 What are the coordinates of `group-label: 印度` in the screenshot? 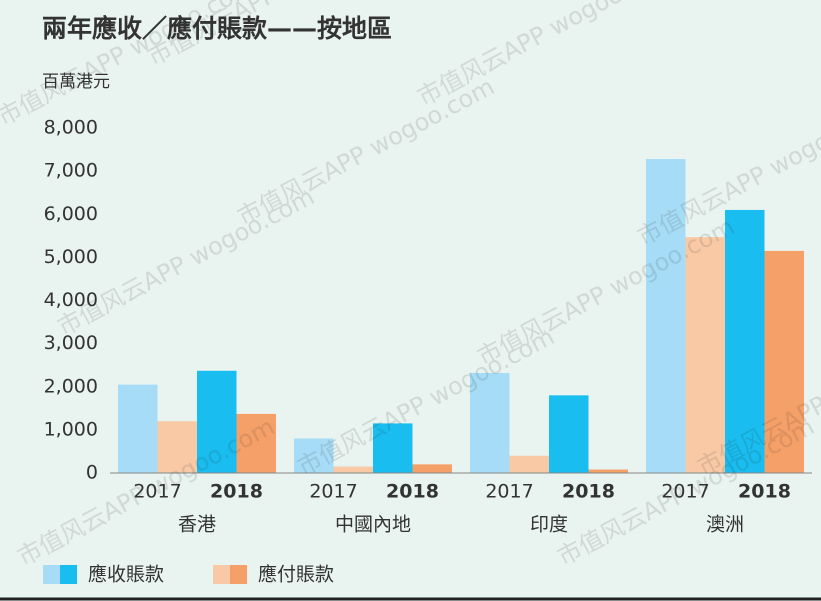 It's located at (549, 525).